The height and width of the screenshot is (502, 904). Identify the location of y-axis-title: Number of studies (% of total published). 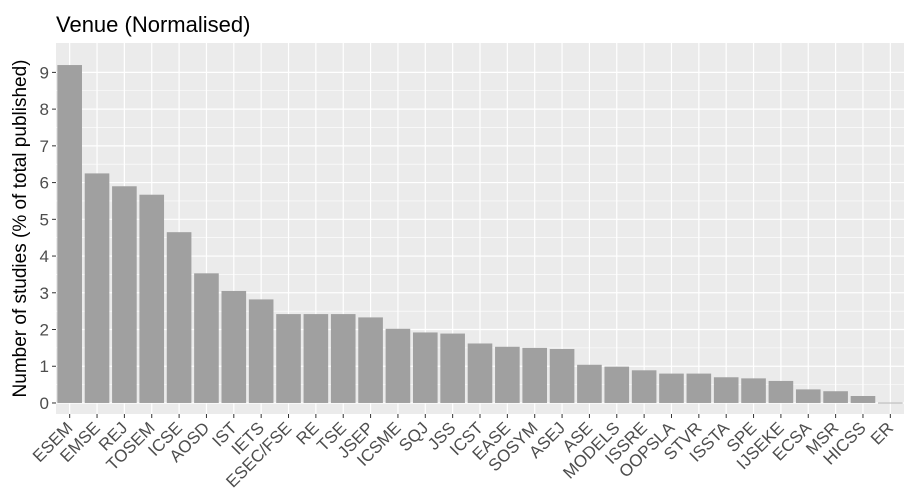
(20, 229).